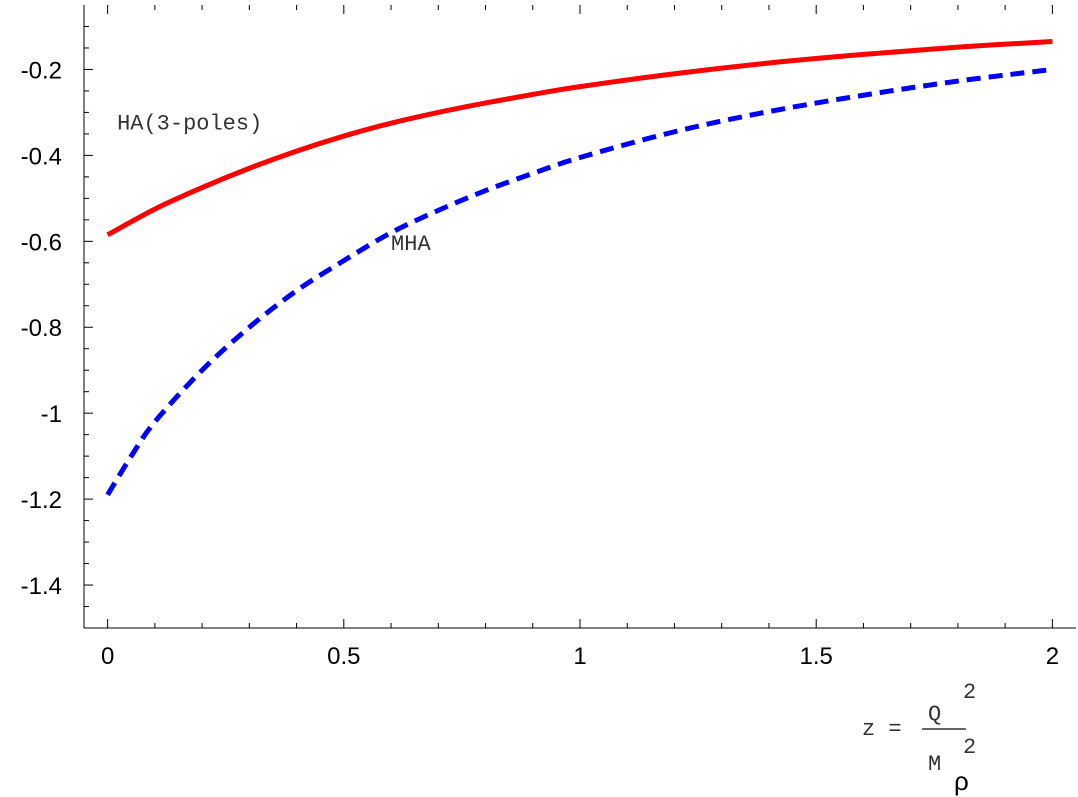  I want to click on x-label-denominator-exp: 2, so click(969, 747).